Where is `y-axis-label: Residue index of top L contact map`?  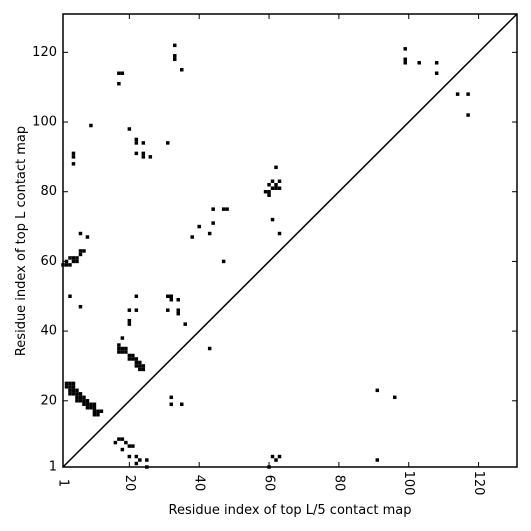 y-axis-label: Residue index of top L contact map is located at coordinates (21, 241).